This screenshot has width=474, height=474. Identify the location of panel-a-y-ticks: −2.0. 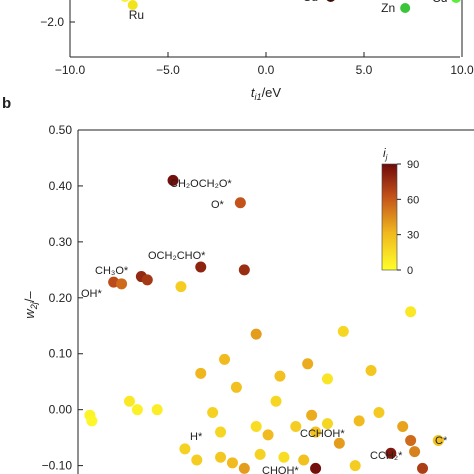
(57, 22).